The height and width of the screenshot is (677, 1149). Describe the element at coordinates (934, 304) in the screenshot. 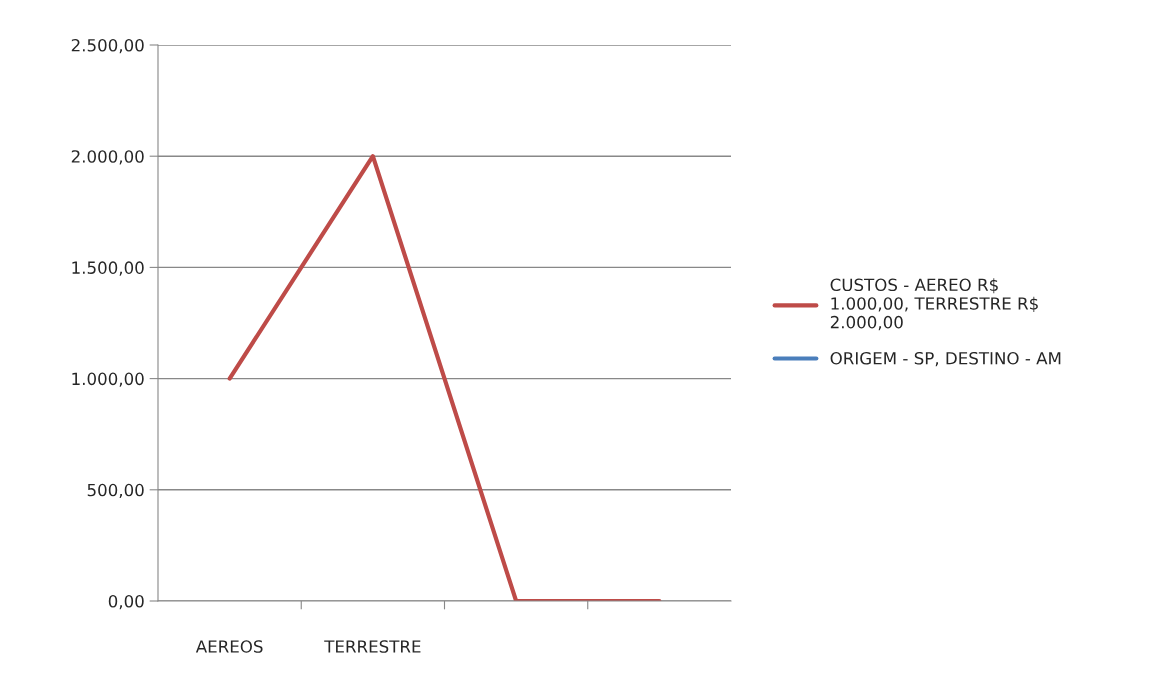

I see `legend-label: CUSTOS - AEREO R$ 1.000,00, TERRESTRE R$ 2.000,00` at that location.